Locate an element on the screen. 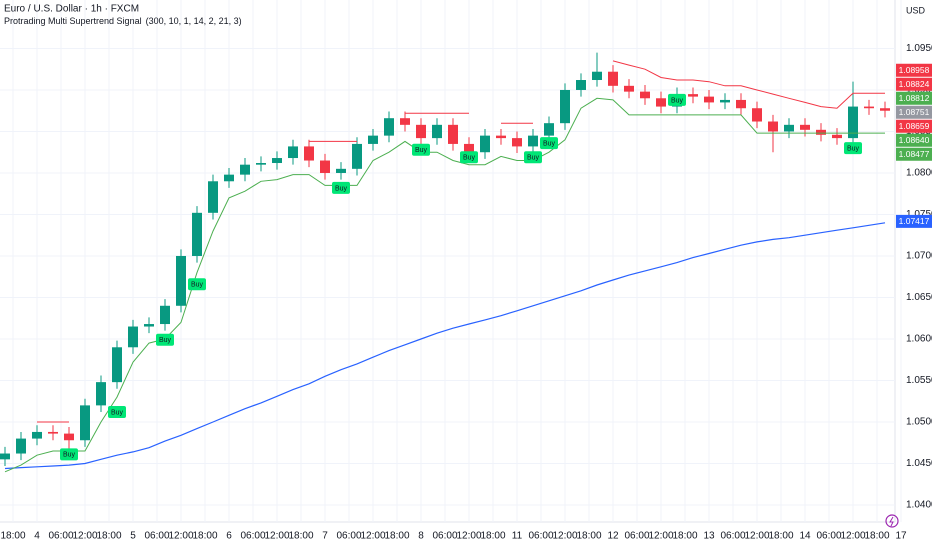 This screenshot has width=932, height=550. symbol-title: Euro / U.S. Dollar · 1h · FXCM is located at coordinates (71, 9).